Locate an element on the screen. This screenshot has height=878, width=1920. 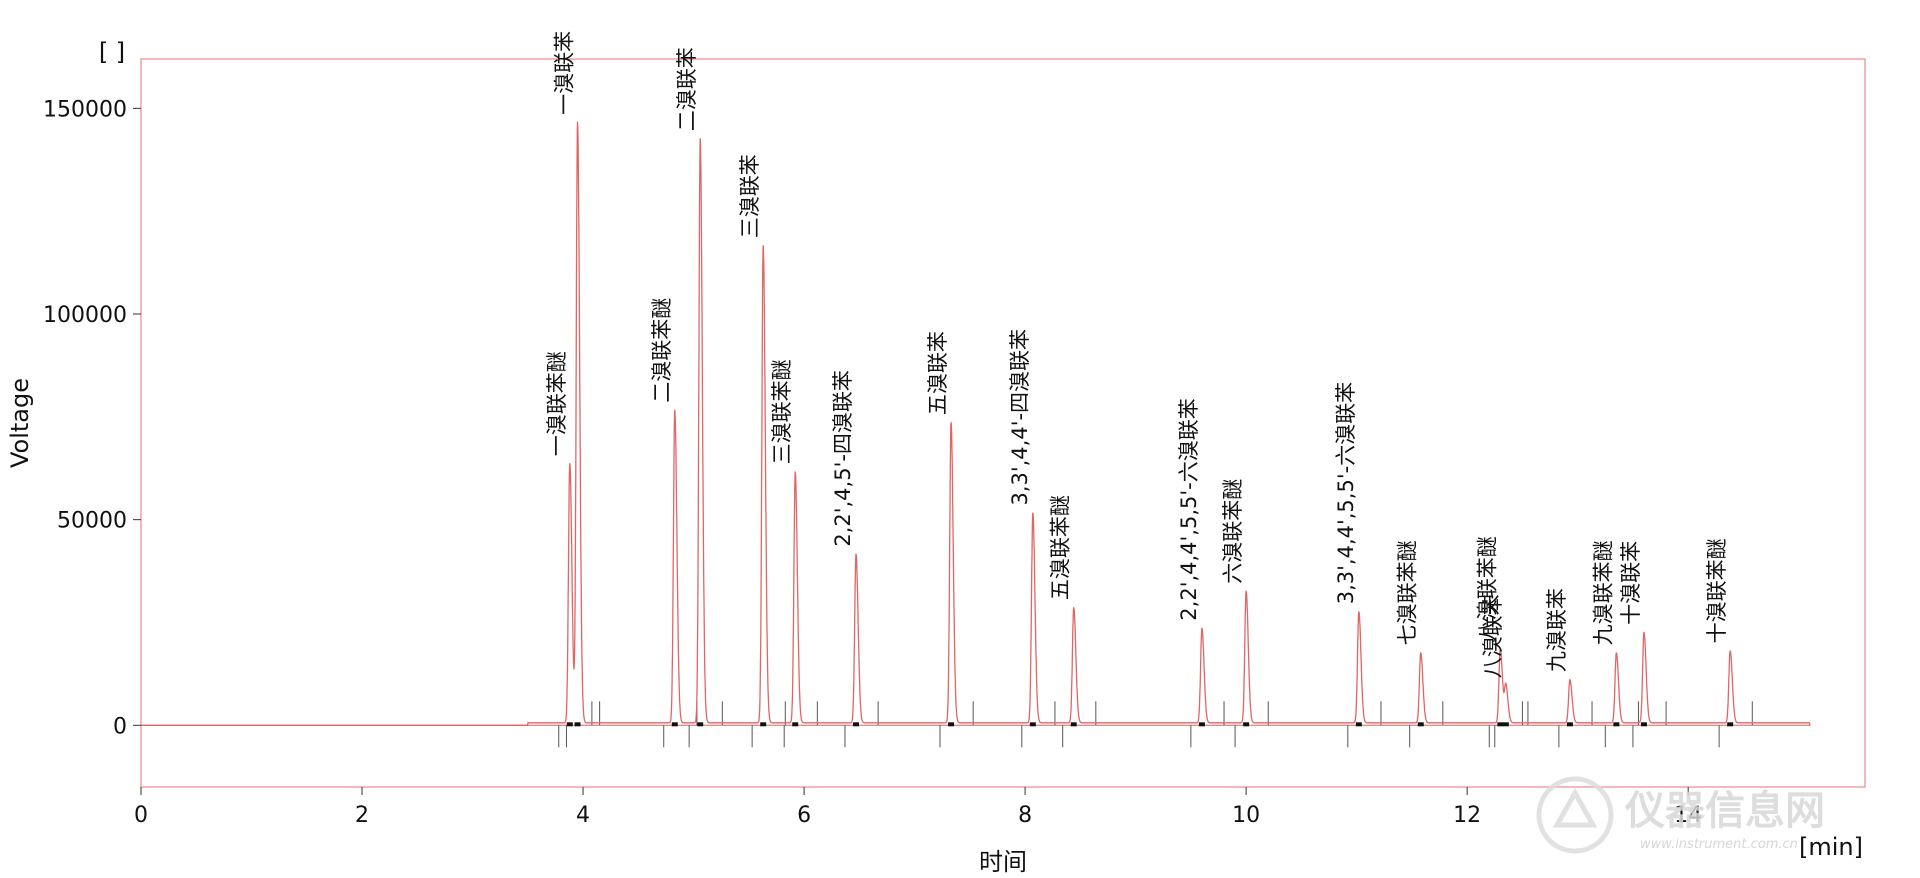
x-tick-label-5: 10 is located at coordinates (1246, 815).